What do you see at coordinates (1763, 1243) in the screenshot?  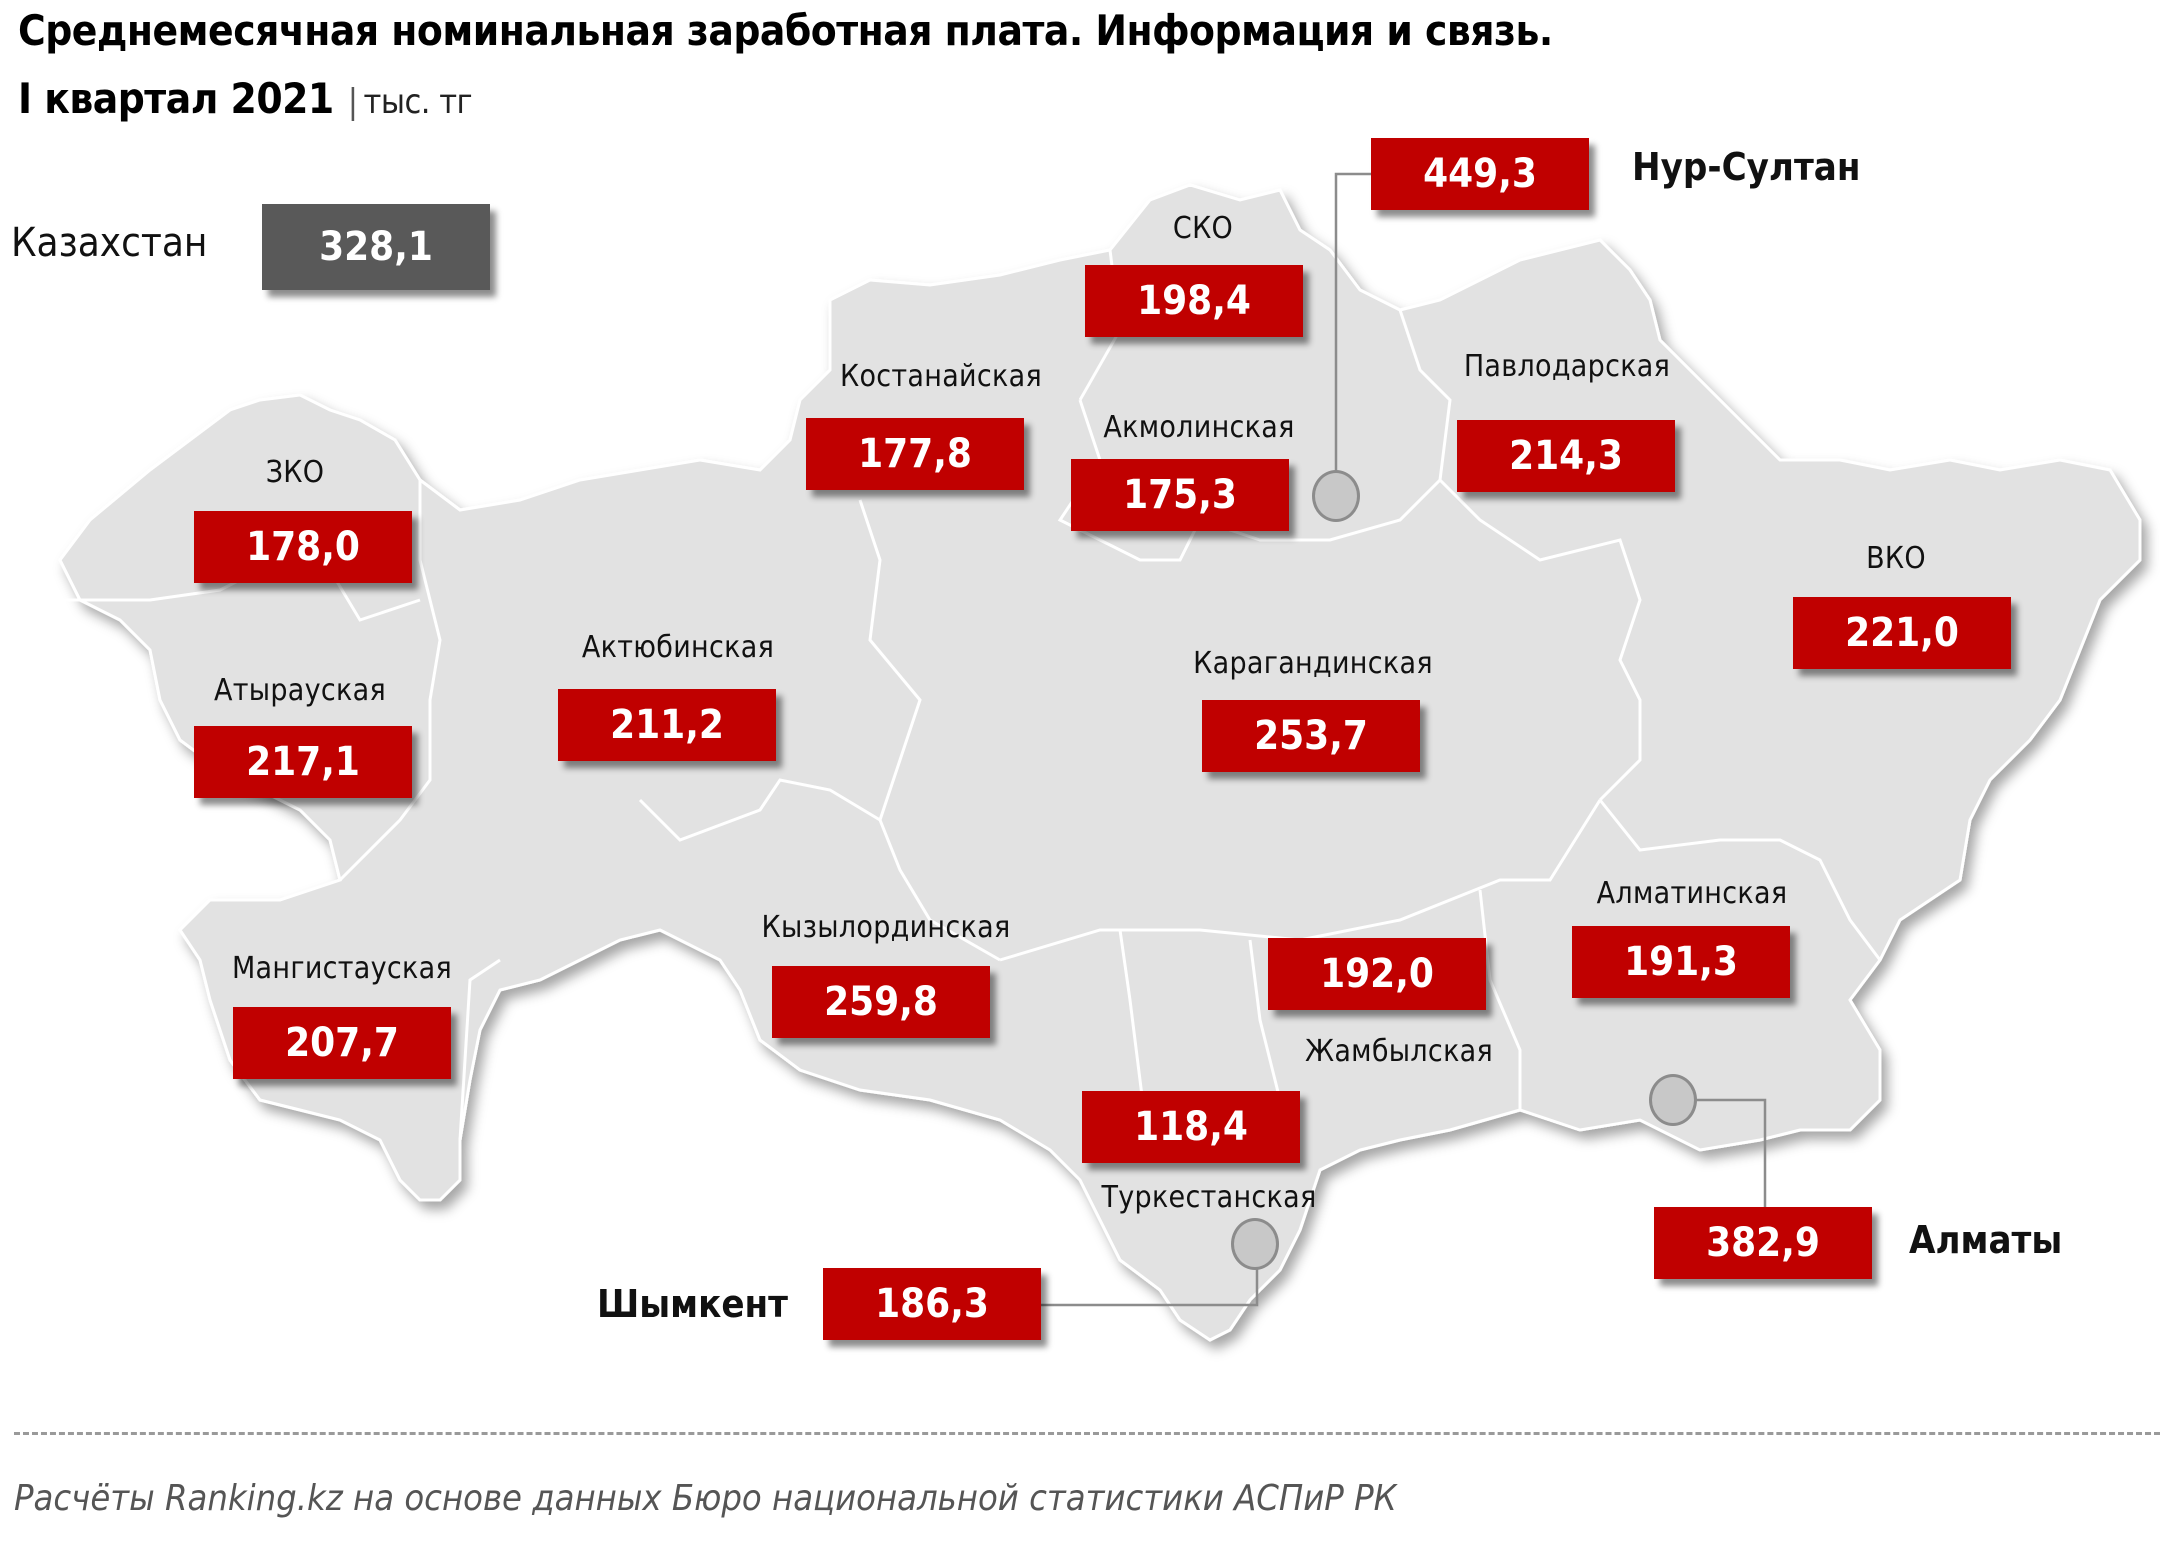 I see `city-value-almaty: 382,9` at bounding box center [1763, 1243].